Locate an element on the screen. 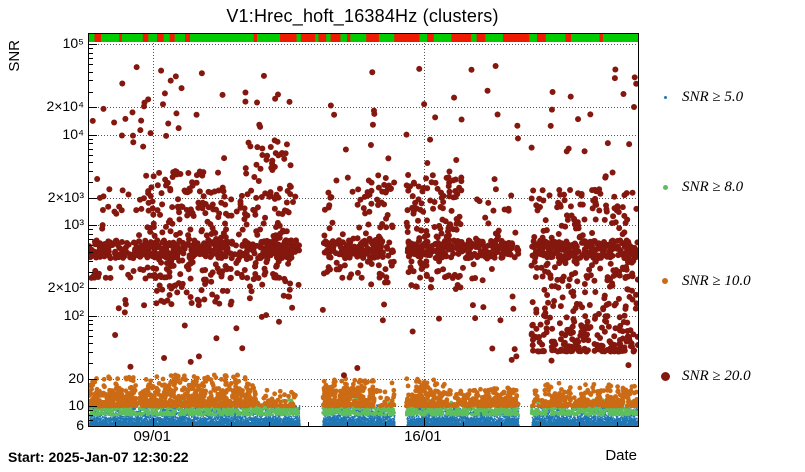 The image size is (805, 472). x-axis-title: Date is located at coordinates (621, 455).